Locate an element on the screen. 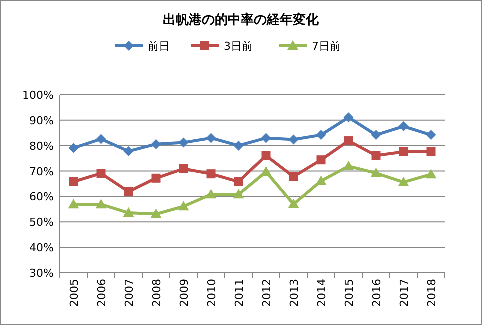 The height and width of the screenshot is (325, 482). x-tick-label: 2018 is located at coordinates (431, 293).